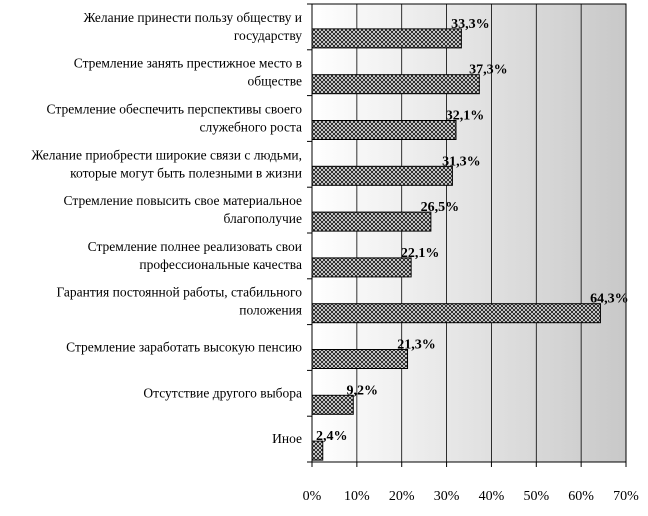 The image size is (648, 516). What do you see at coordinates (186, 172) in the screenshot?
I see `category-label: которые могут быть полезными в жизни` at bounding box center [186, 172].